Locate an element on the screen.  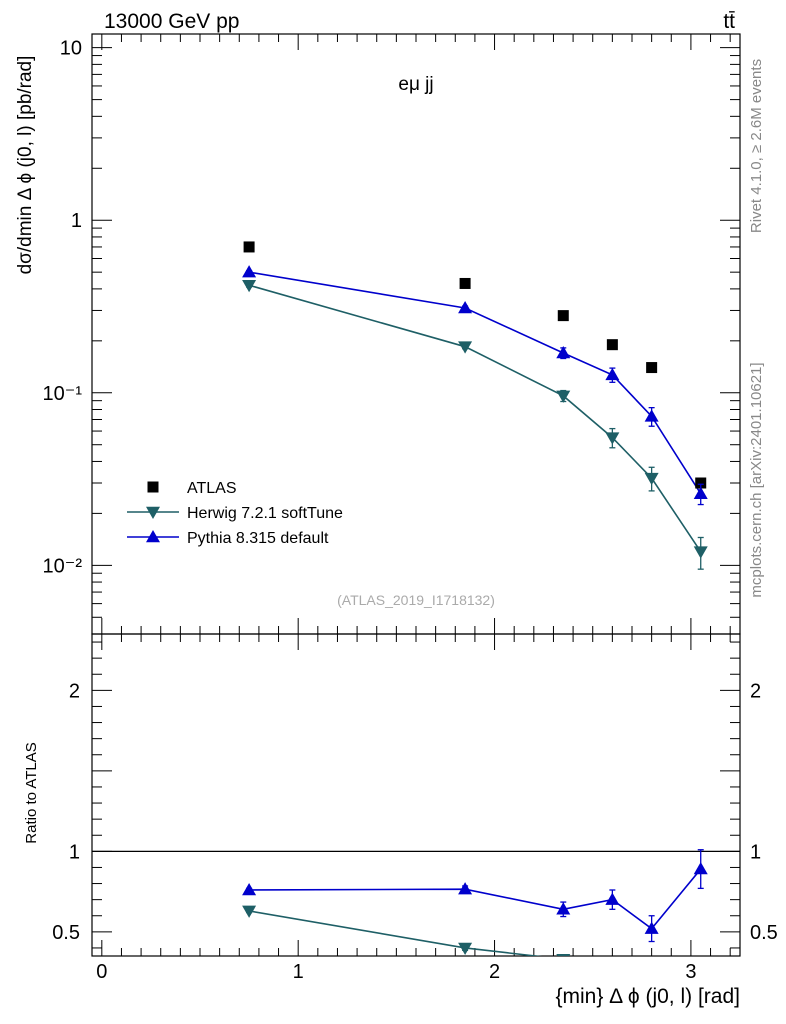
legend-marker-pythia is located at coordinates (153, 536).